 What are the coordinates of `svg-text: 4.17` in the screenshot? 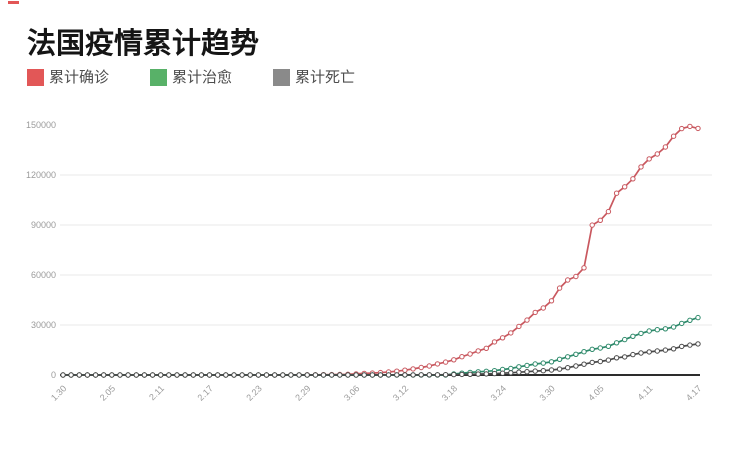 It's located at (693, 392).